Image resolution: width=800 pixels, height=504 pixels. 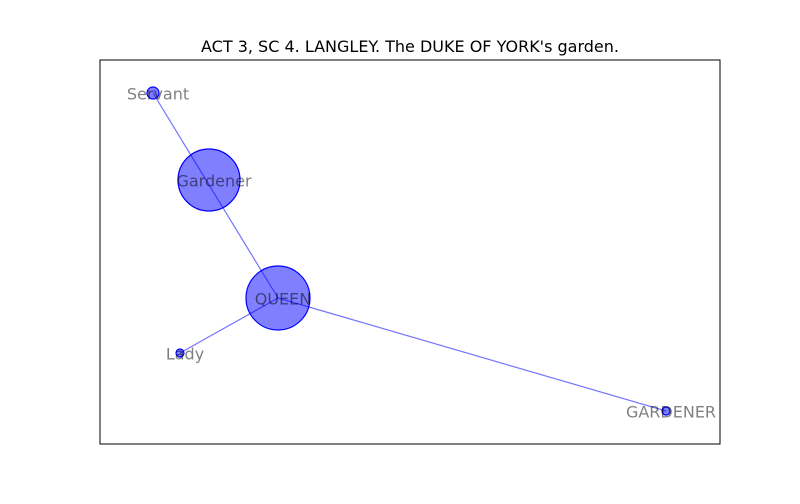 I want to click on edge-queen-gardener_caps, so click(x=472, y=354).